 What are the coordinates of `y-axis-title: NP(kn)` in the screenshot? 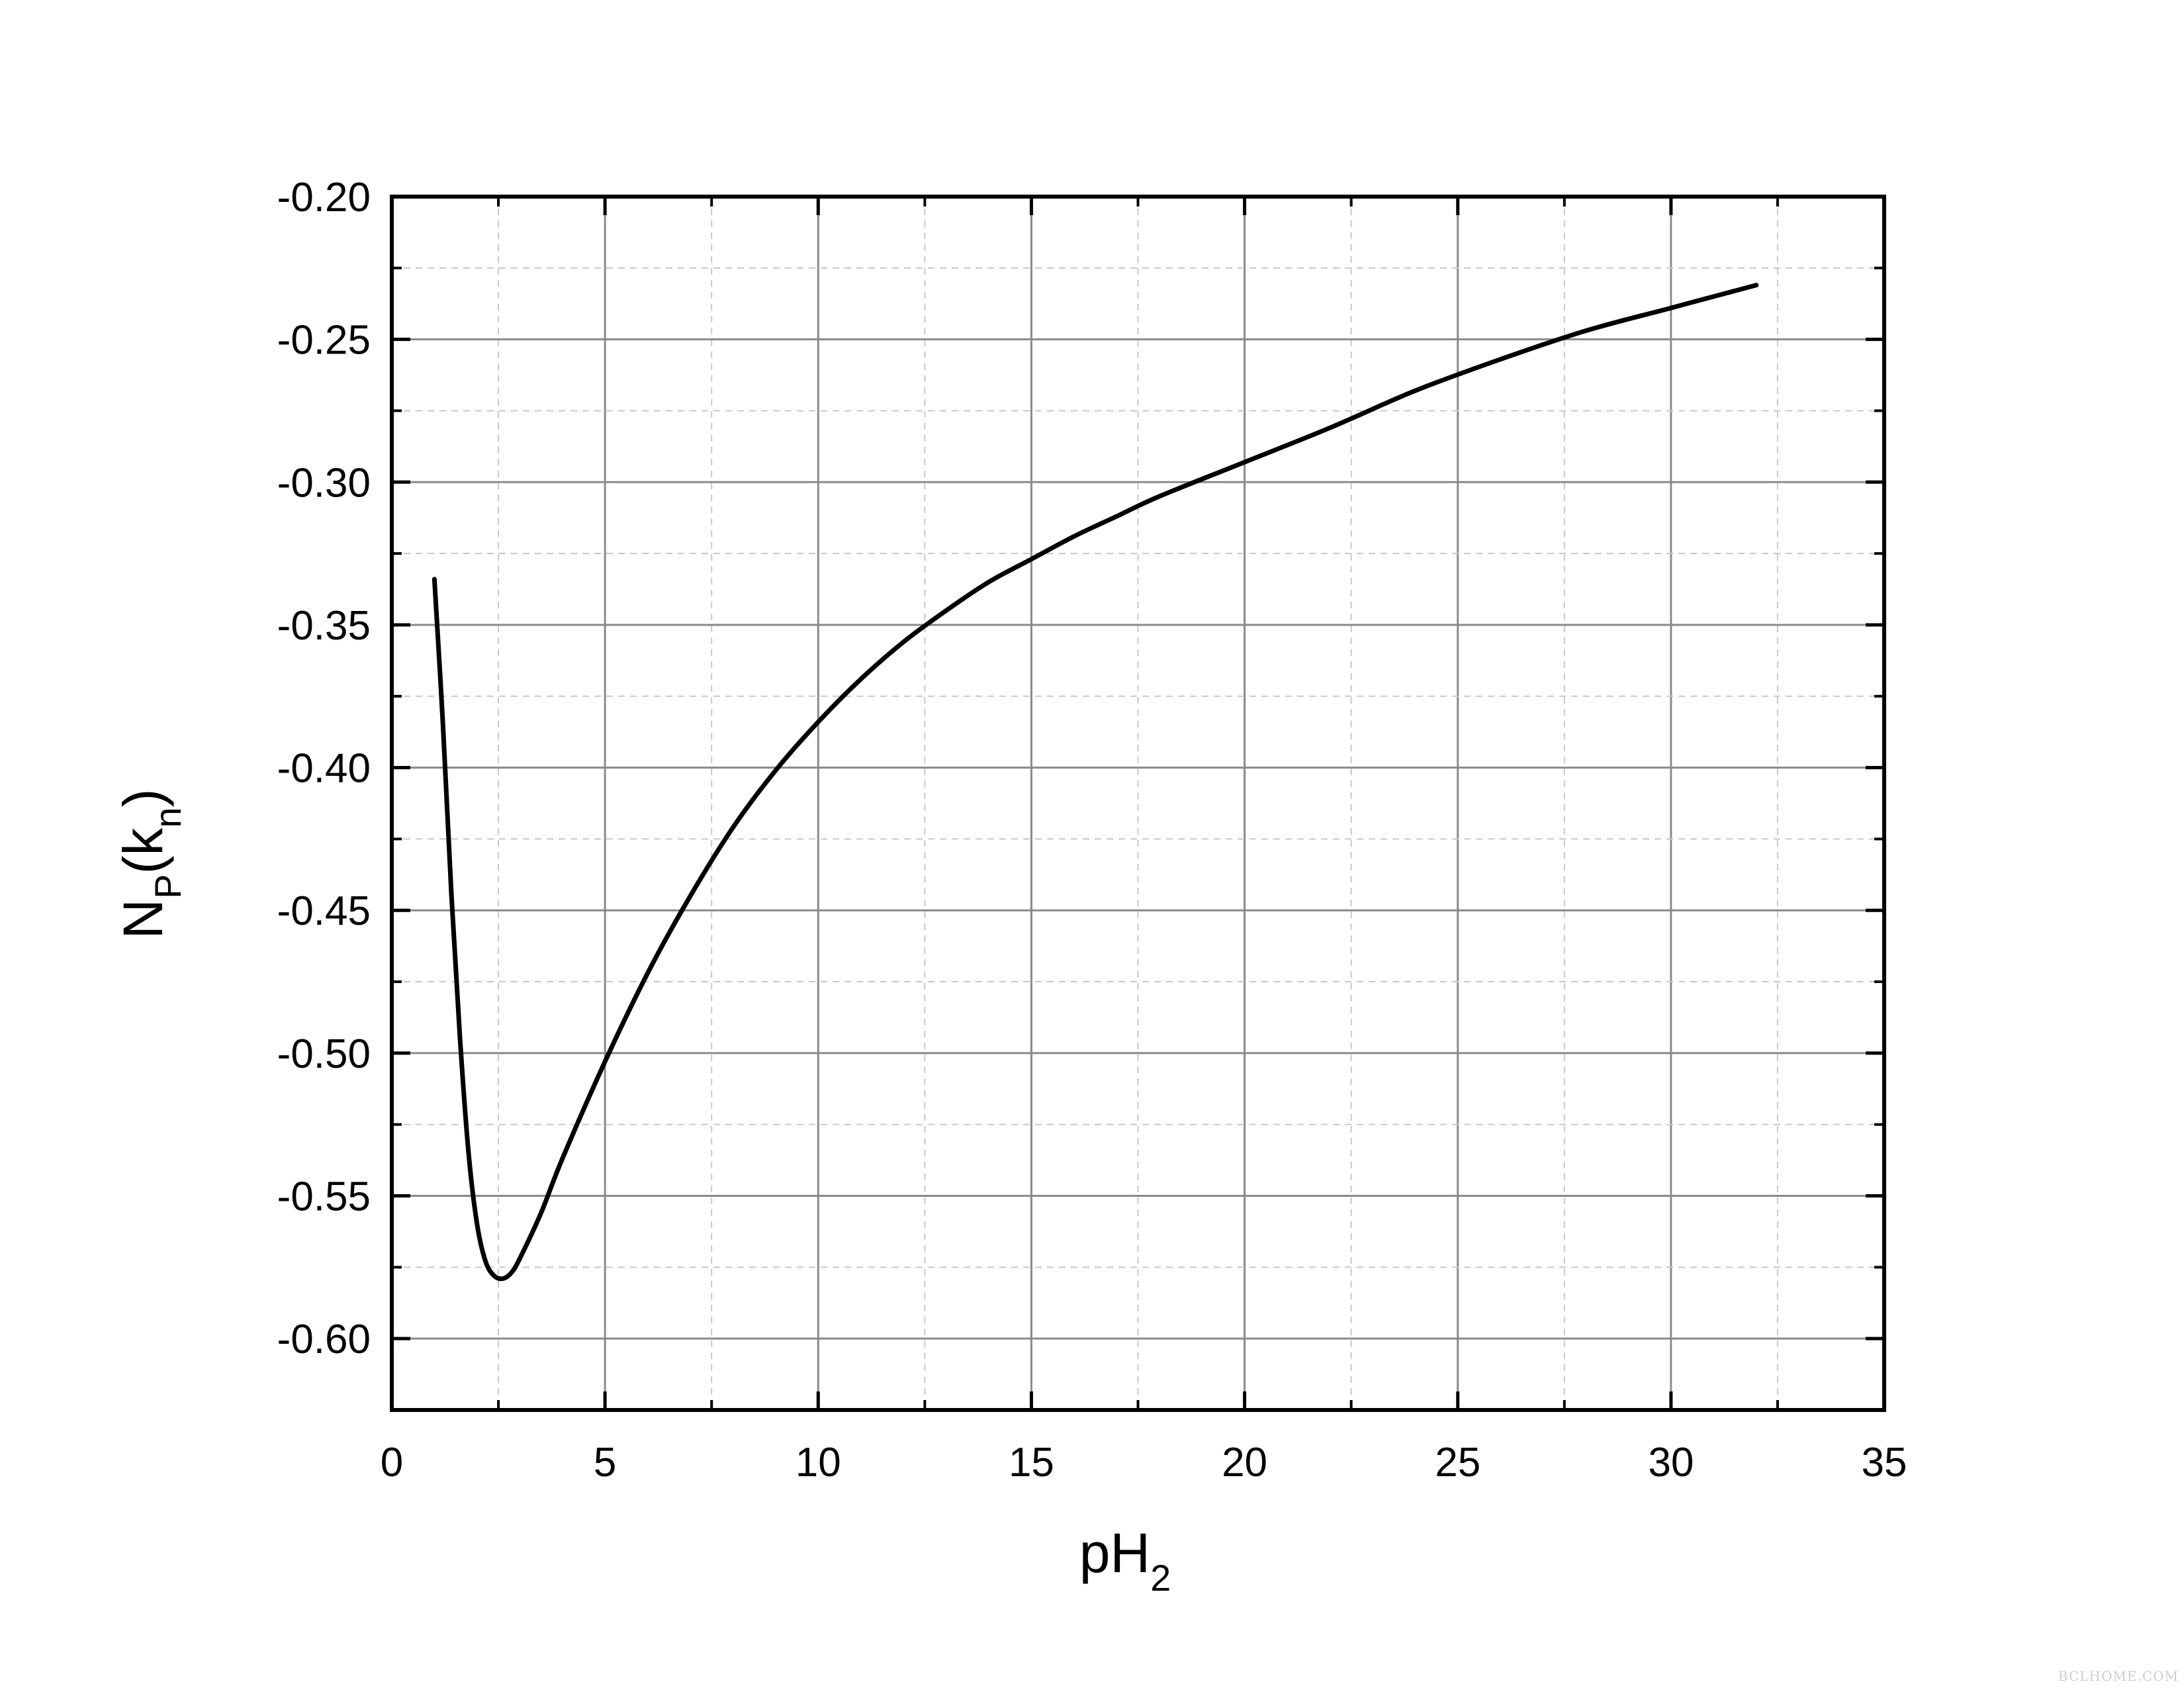 It's located at (150, 863).